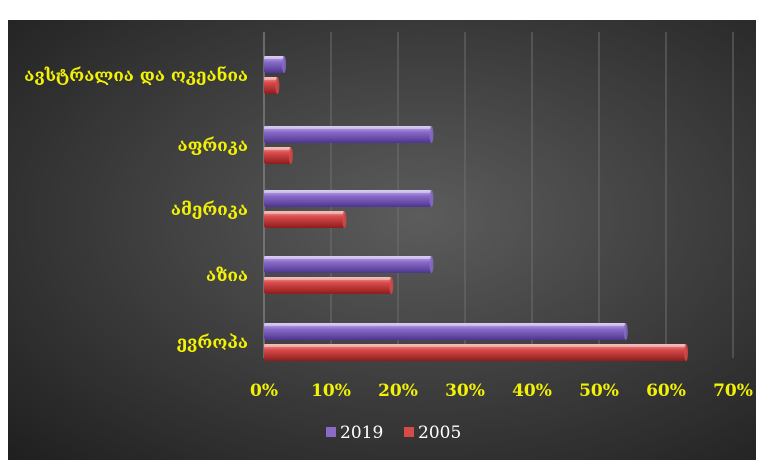 The height and width of the screenshot is (460, 764). Describe the element at coordinates (209, 210) in the screenshot. I see `category-label: ამერიკა` at that location.